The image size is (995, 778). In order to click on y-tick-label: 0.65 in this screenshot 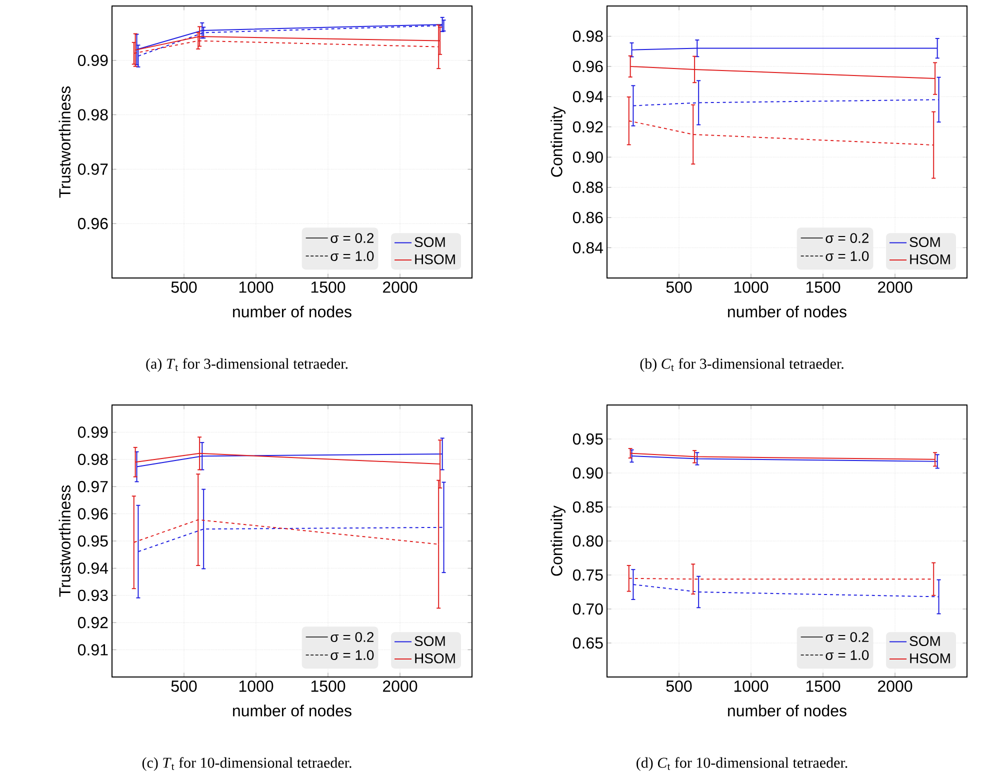, I will do `click(587, 643)`.